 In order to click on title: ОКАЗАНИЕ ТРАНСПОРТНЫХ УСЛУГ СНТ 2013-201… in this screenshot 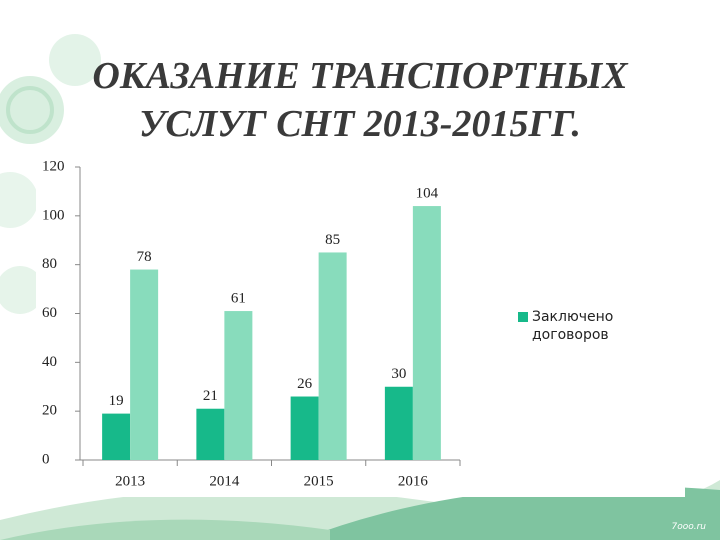, I will do `click(360, 100)`.